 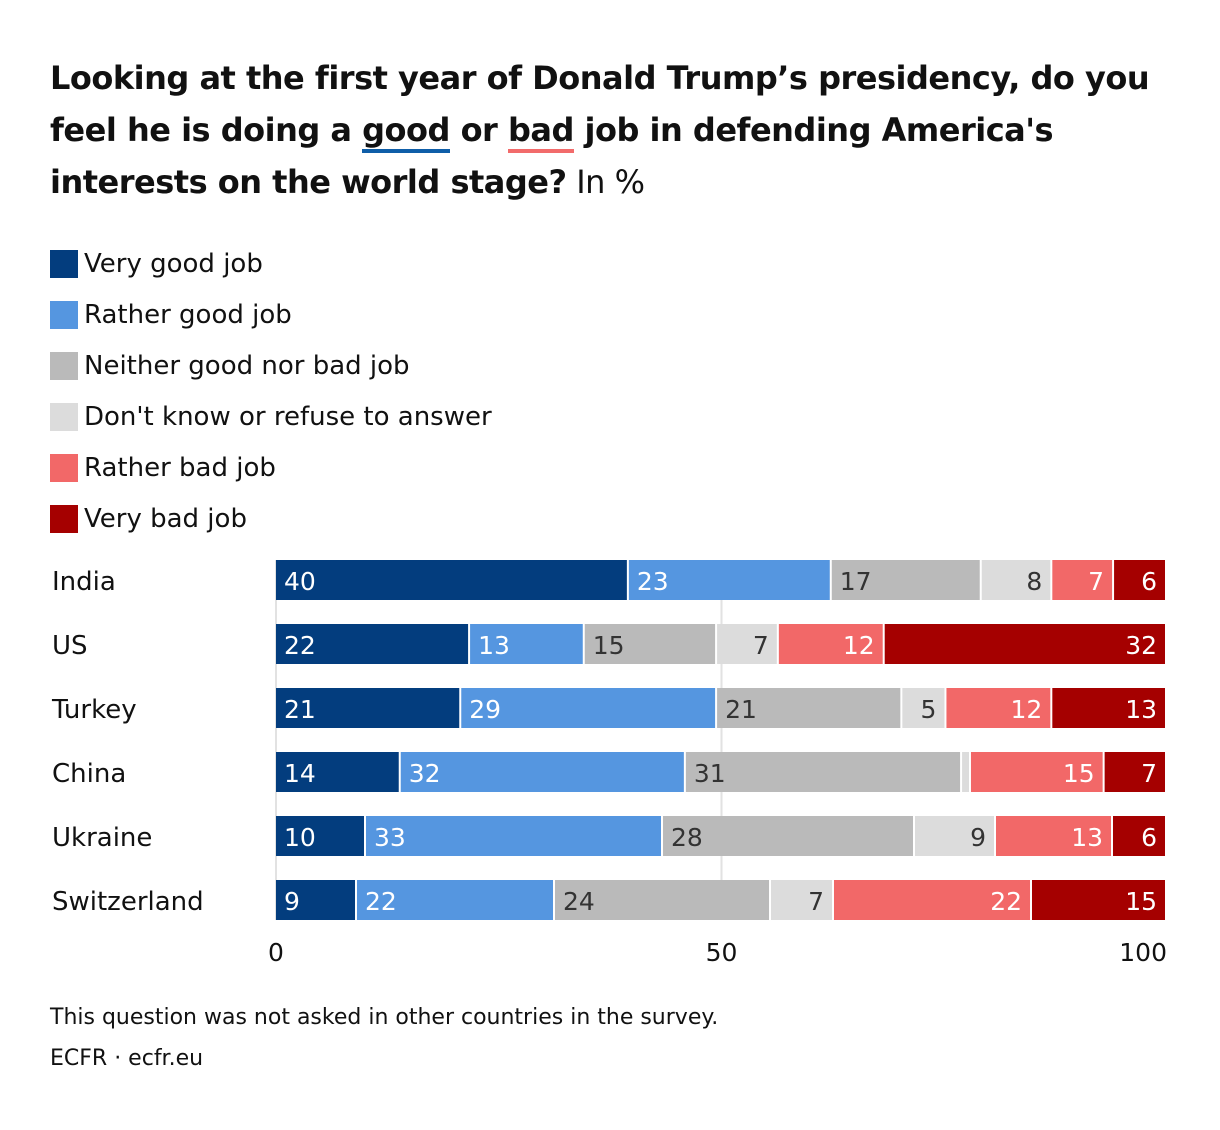 What do you see at coordinates (485, 709) in the screenshot?
I see `data-label: 29` at bounding box center [485, 709].